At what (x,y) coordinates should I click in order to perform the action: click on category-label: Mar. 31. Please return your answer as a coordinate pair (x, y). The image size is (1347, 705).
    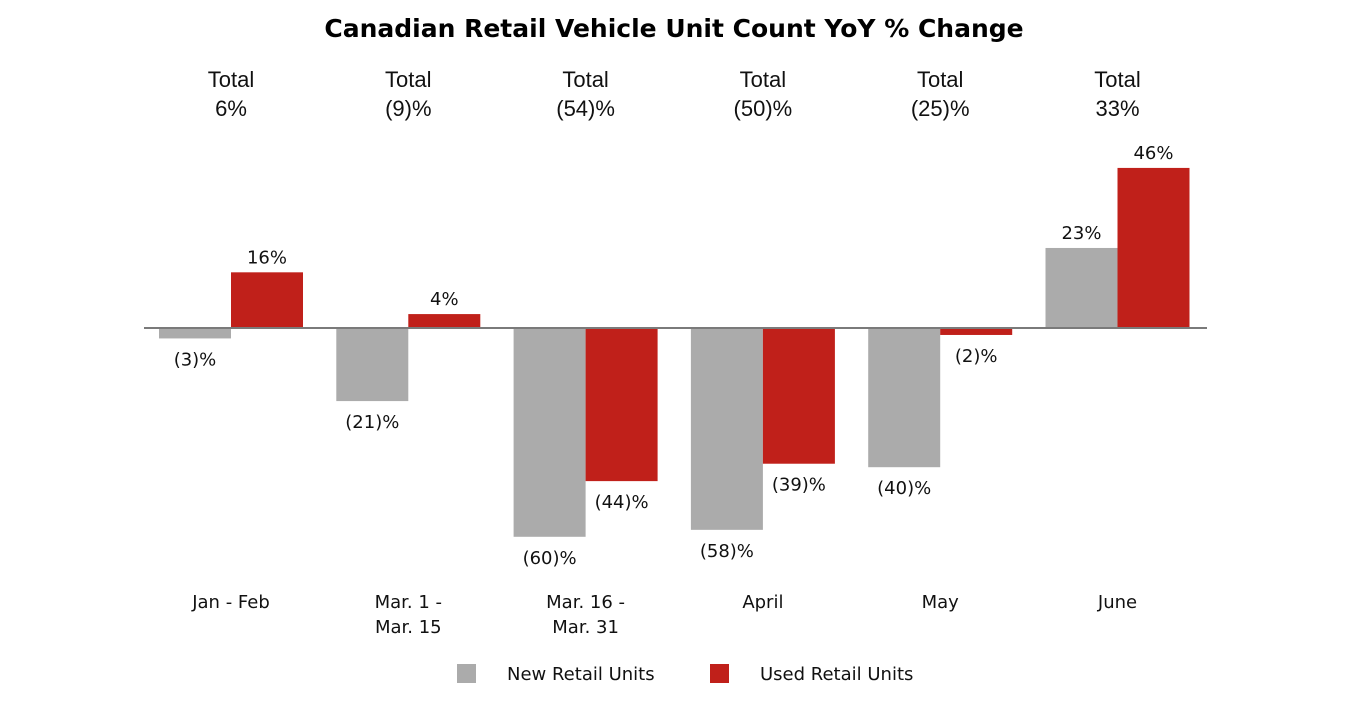
    Looking at the image, I should click on (585, 627).